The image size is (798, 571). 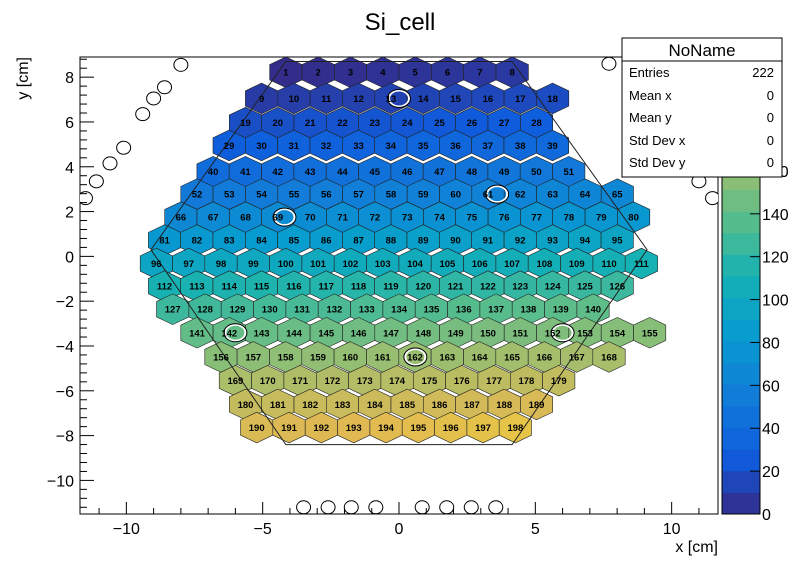 I want to click on cell-number-label: 78, so click(x=569, y=218).